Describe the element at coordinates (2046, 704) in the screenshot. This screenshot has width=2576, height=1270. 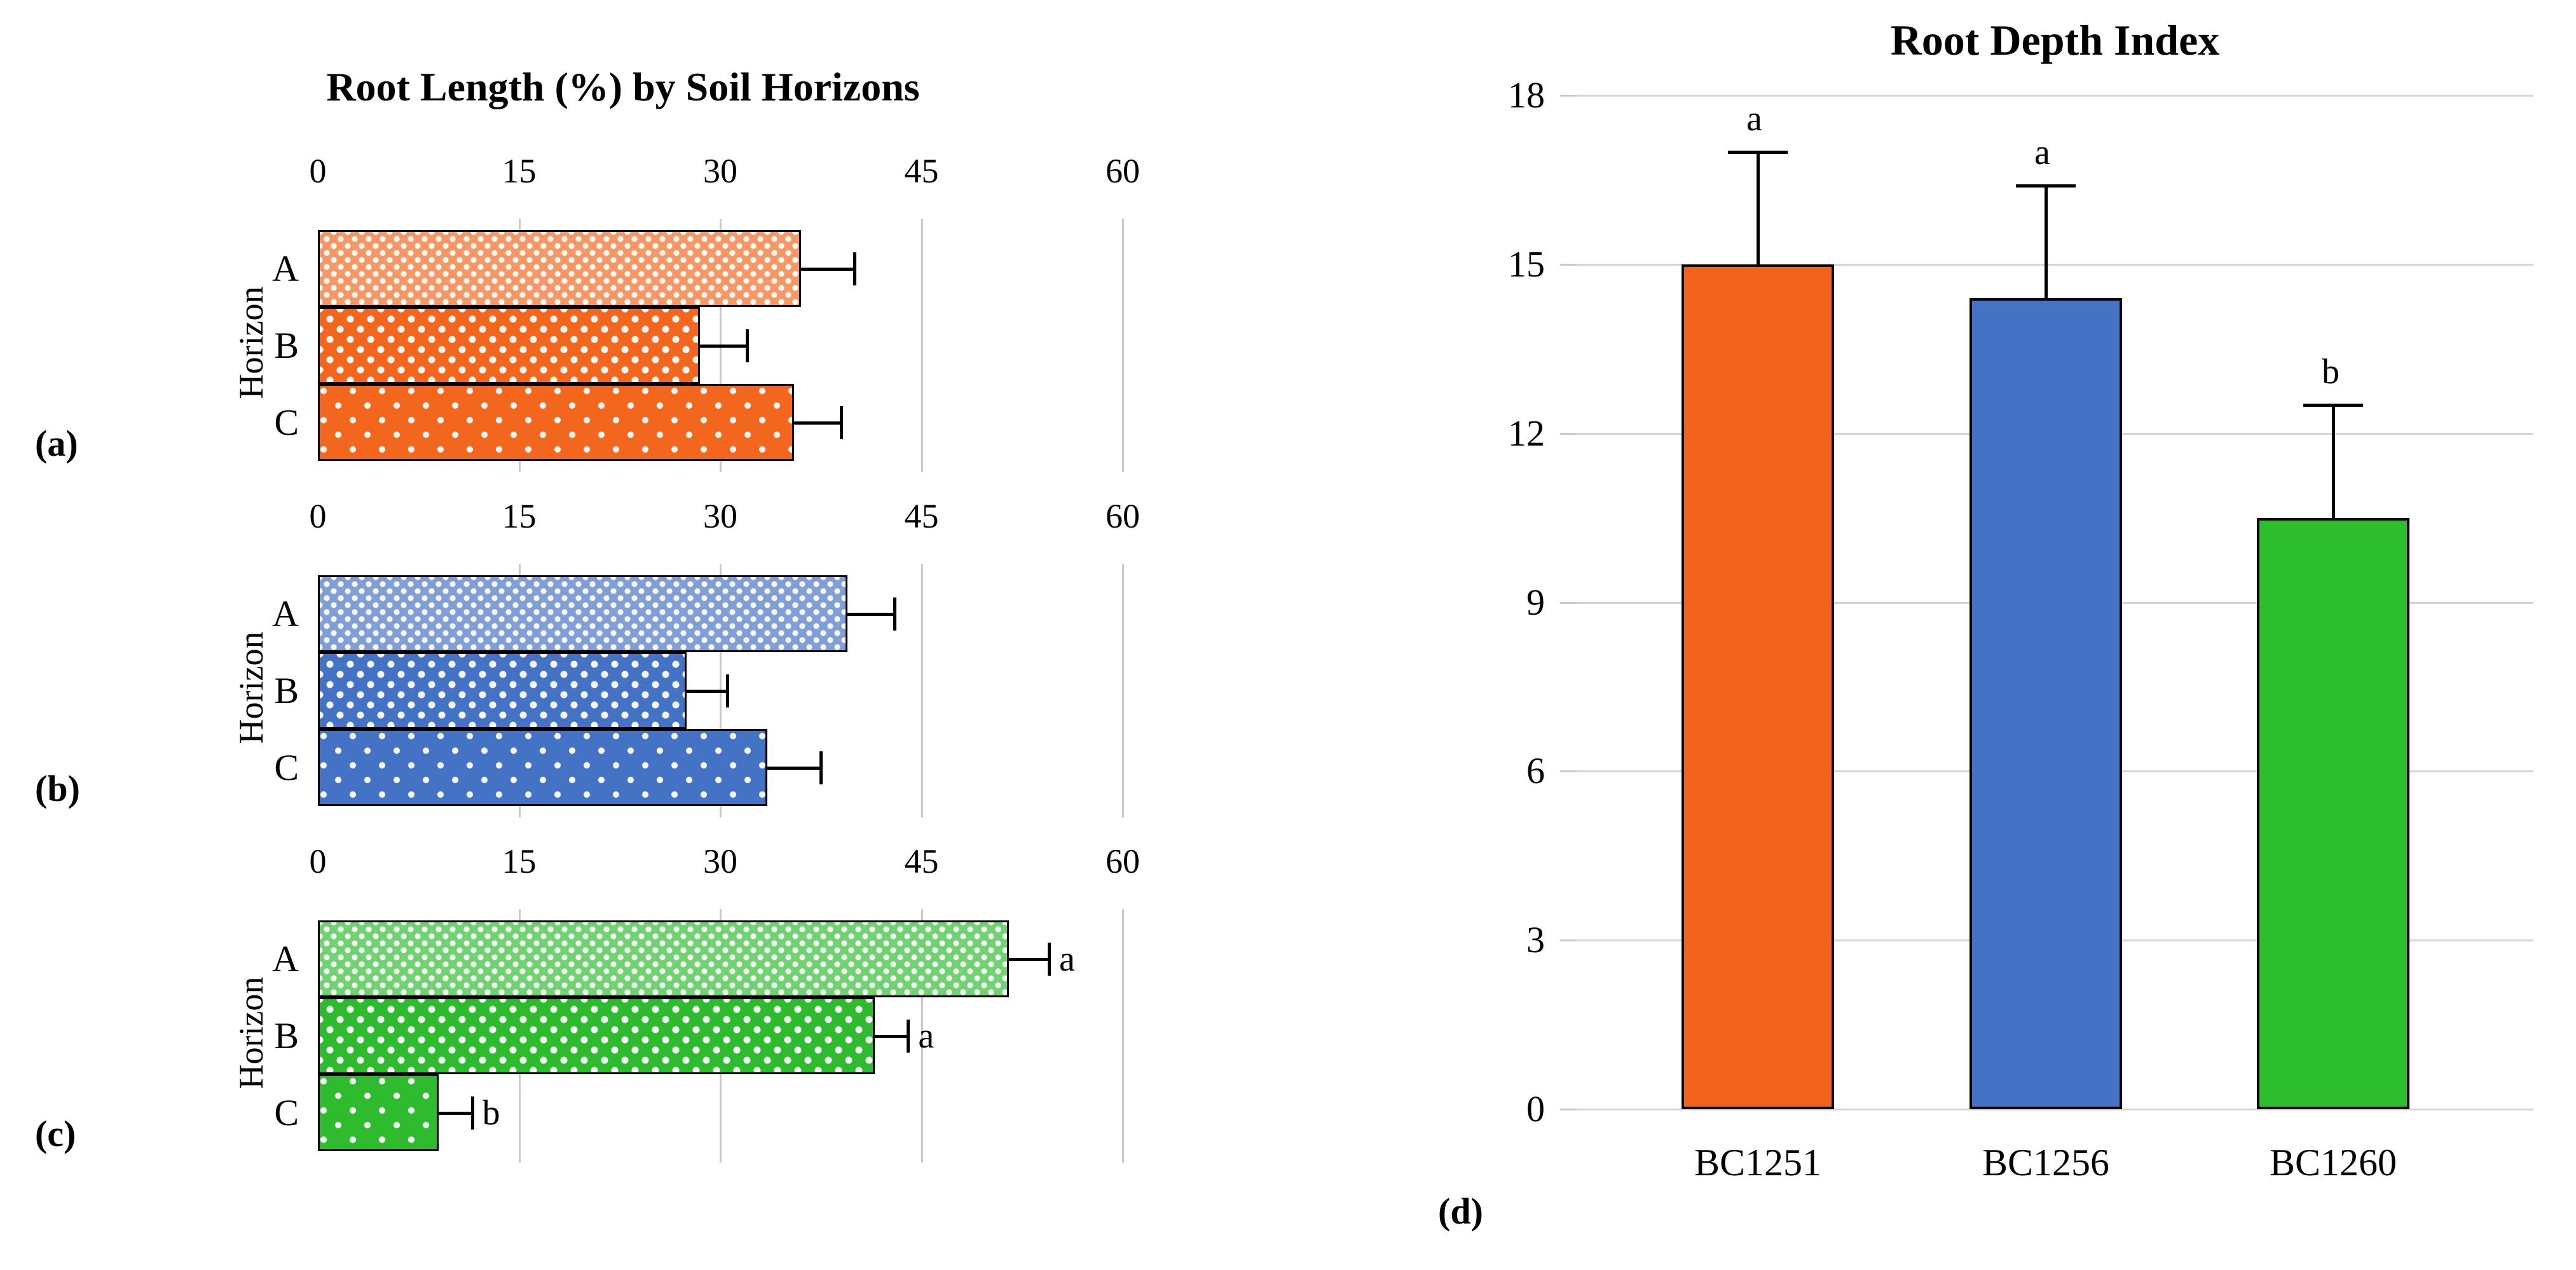
I see `bar-BC1256` at that location.